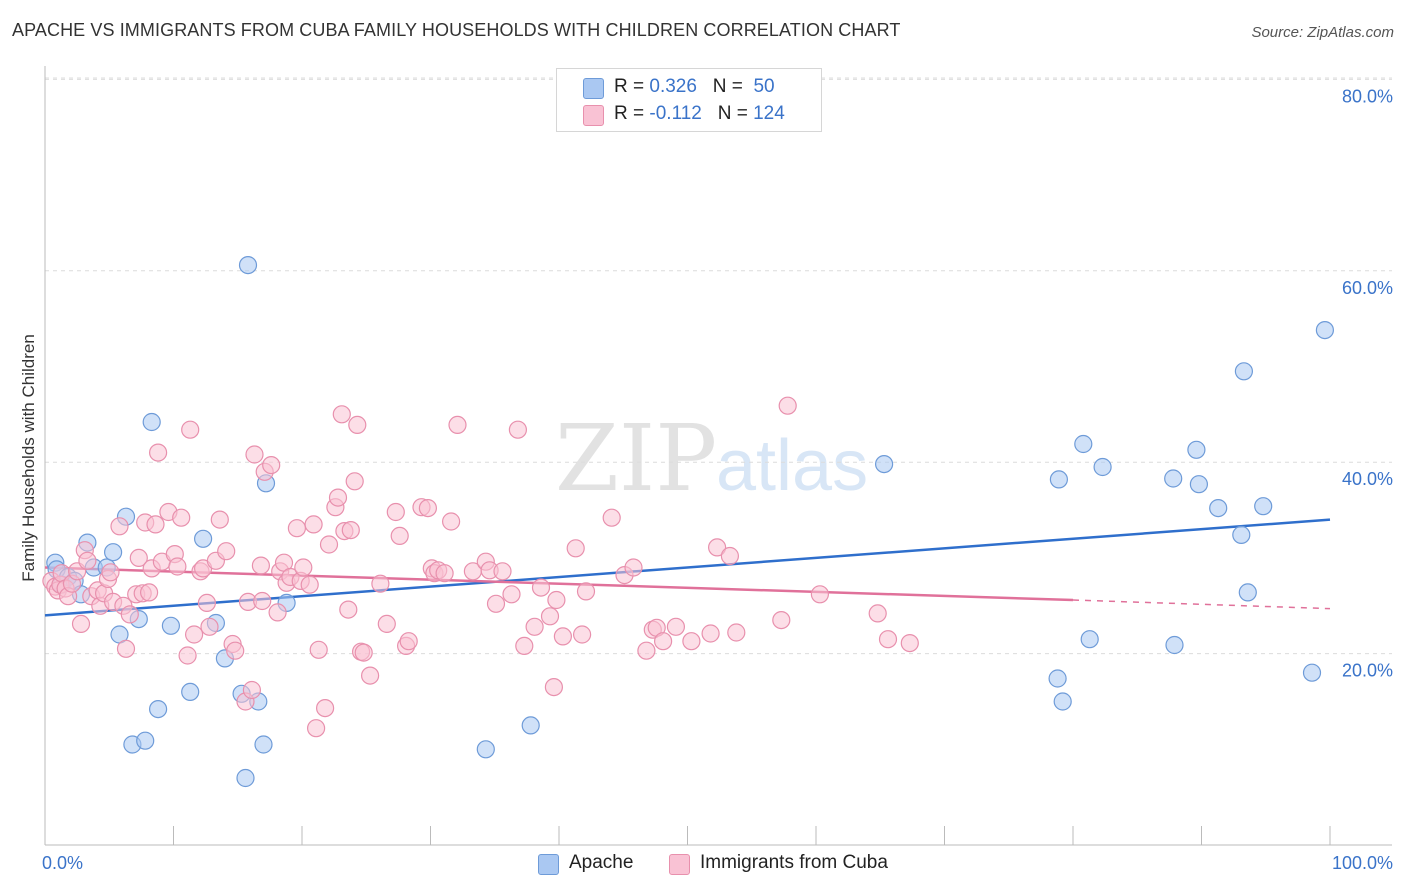  What do you see at coordinates (689, 100) in the screenshot?
I see `correlation-legend: R = 0.326 N = 50 R = -0.112 N = 124` at bounding box center [689, 100].